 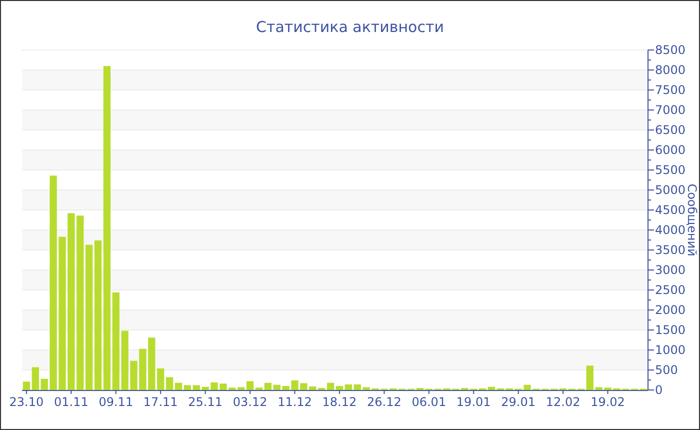 I want to click on y-tick-label: 500, so click(x=666, y=370).